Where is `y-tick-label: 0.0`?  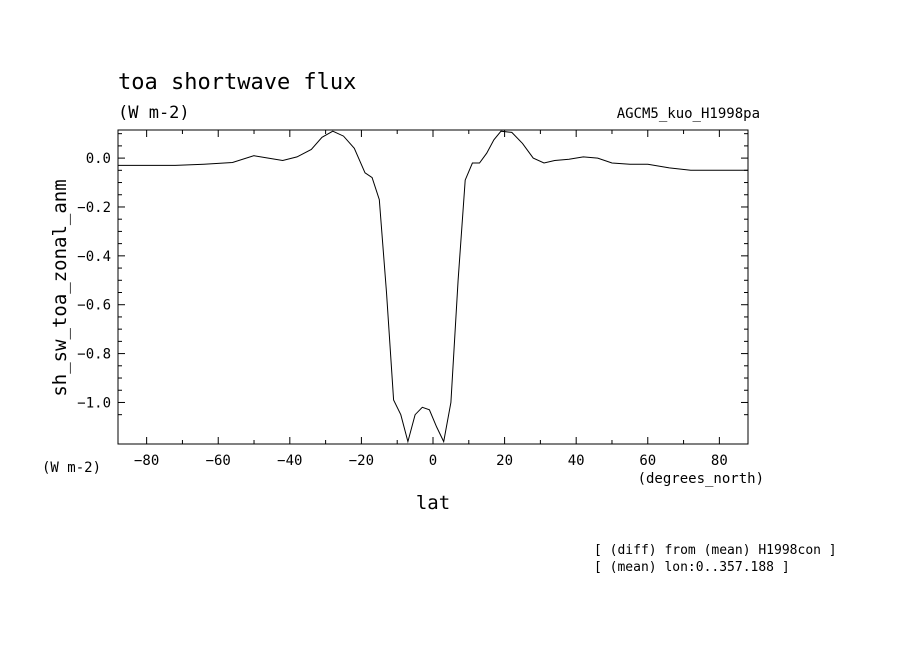 y-tick-label: 0.0 is located at coordinates (98, 159).